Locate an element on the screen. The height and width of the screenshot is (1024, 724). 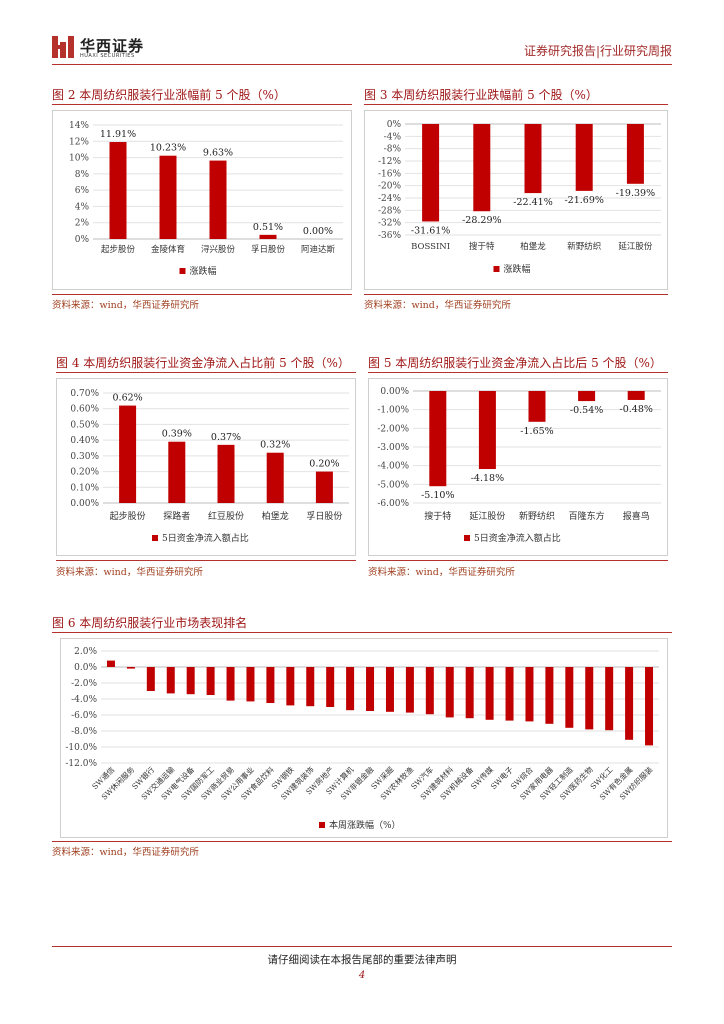
fig4-category-label: 红豆股份 is located at coordinates (226, 516).